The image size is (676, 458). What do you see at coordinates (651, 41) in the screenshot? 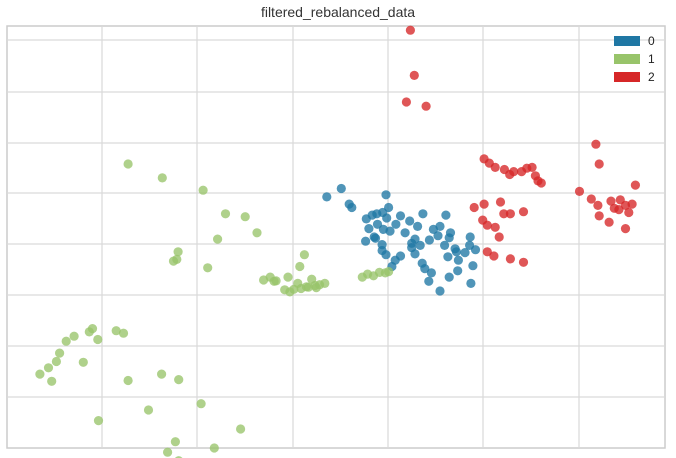
I see `legend-label-0: 0` at bounding box center [651, 41].